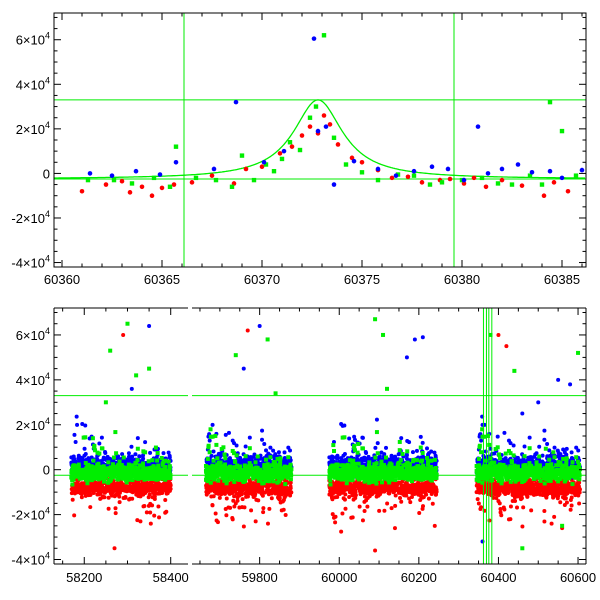 This screenshot has height=600, width=600. I want to click on top-x-tick-label: 60385, so click(562, 279).